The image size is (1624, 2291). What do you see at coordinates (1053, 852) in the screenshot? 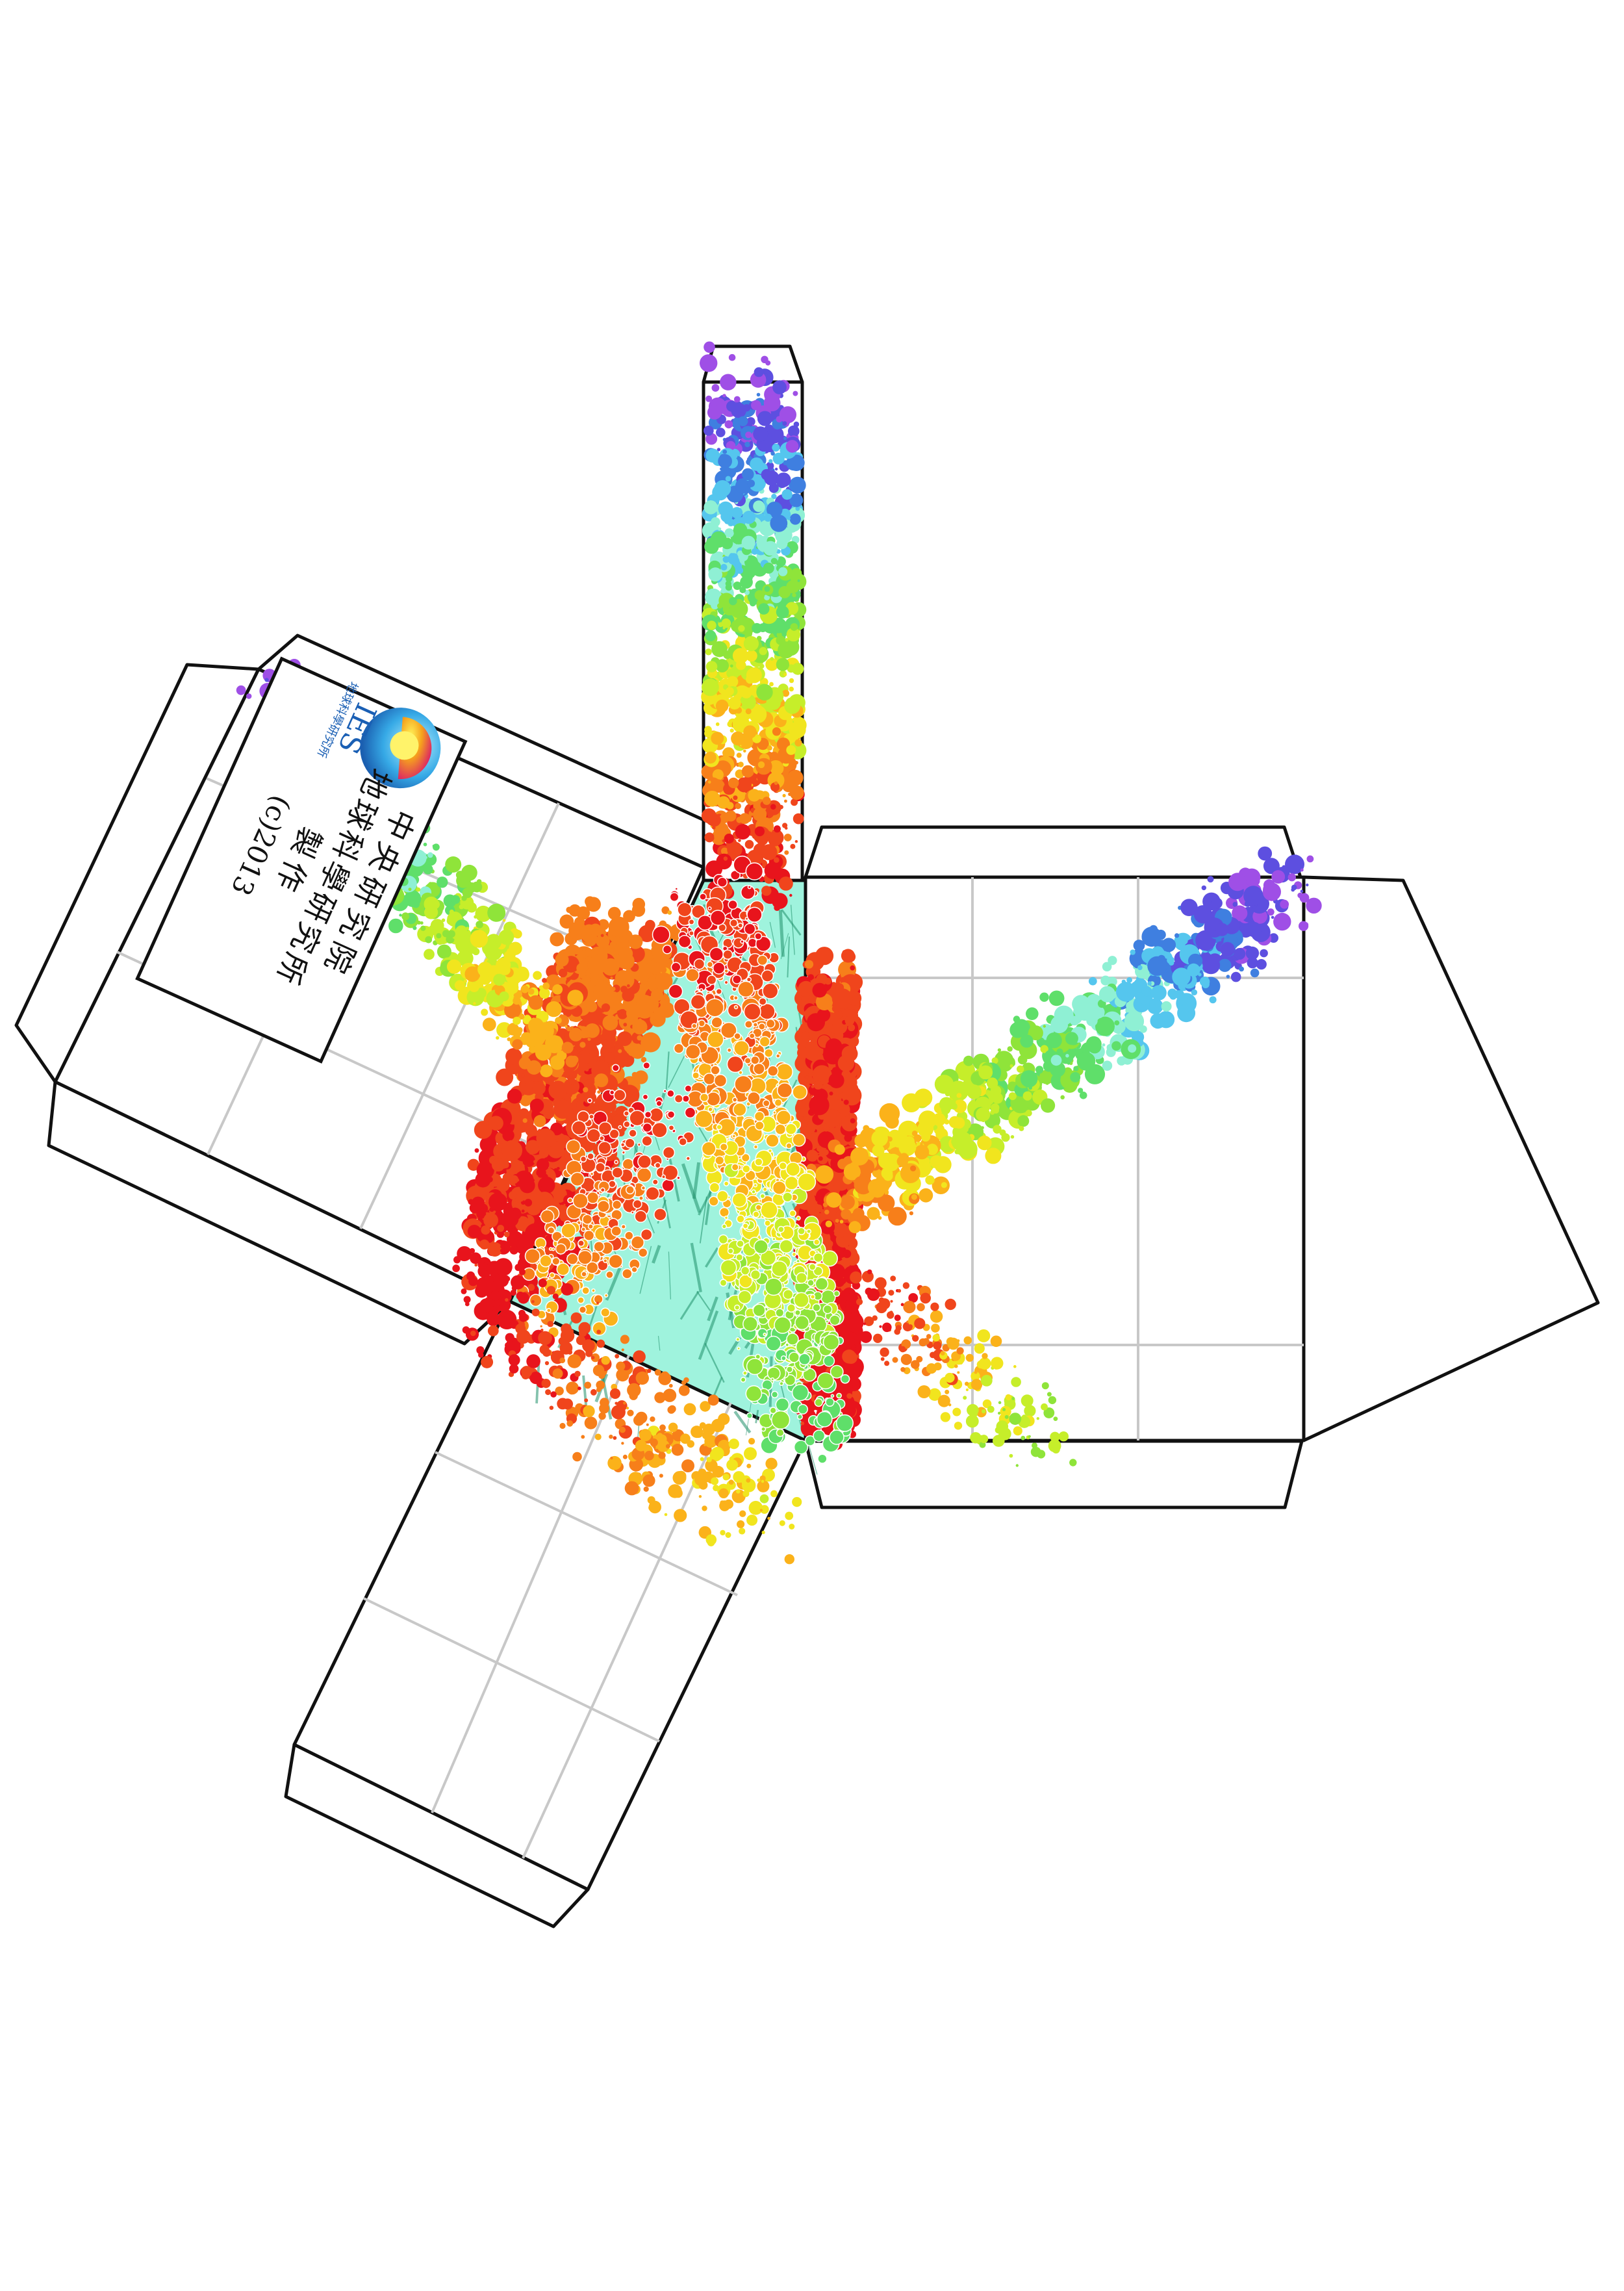
I see `flap-right-square-top` at bounding box center [1053, 852].